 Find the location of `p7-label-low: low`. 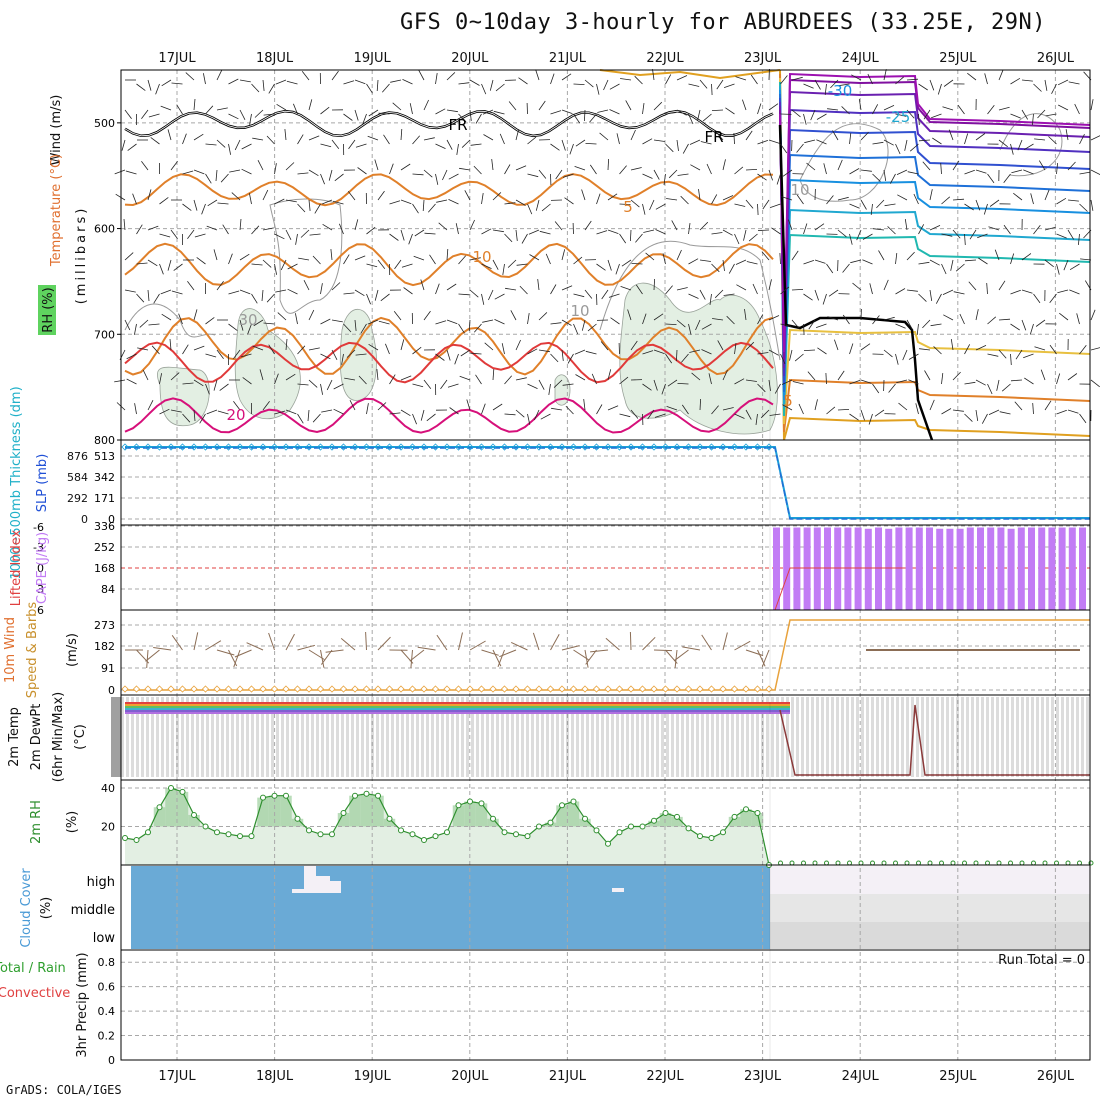

p7-label-low: low is located at coordinates (104, 938).